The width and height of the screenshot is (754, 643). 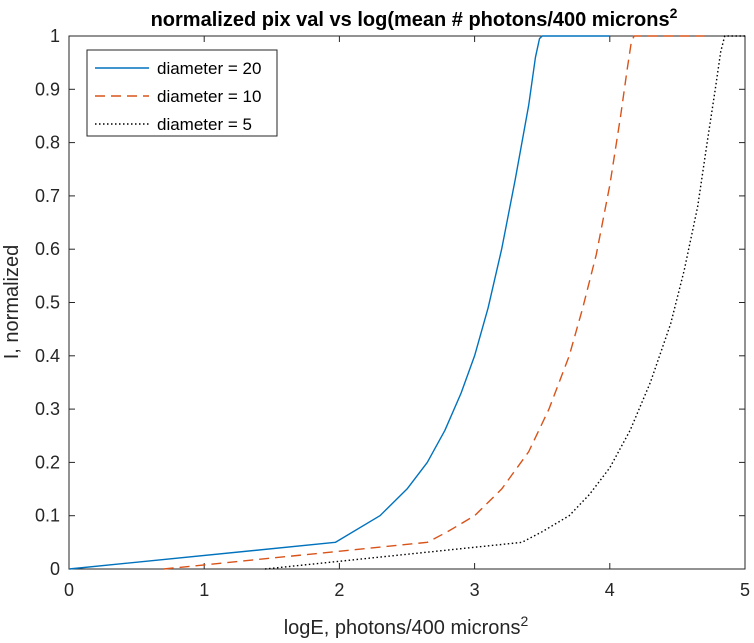 I want to click on y-axis-label: I, normalized, so click(x=12, y=302).